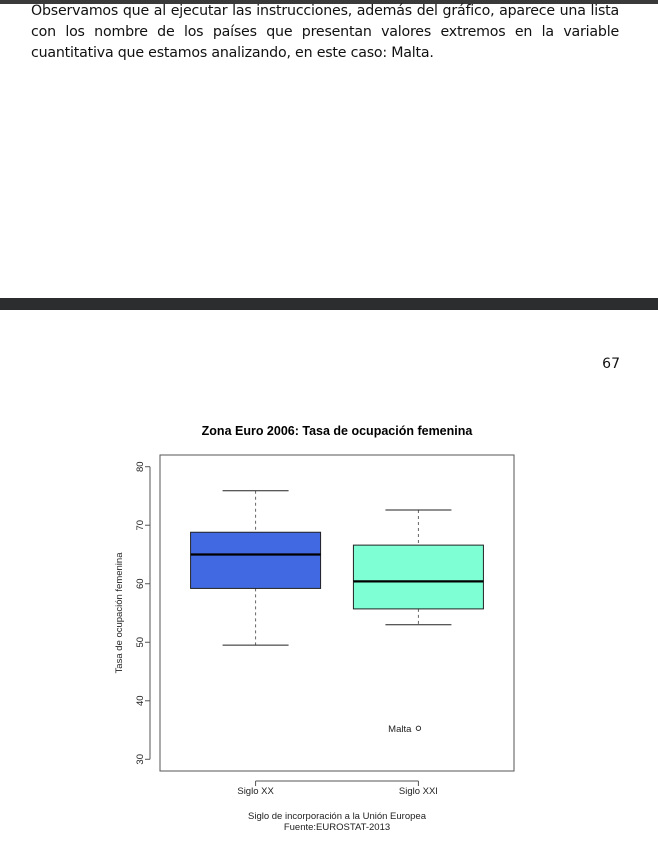  What do you see at coordinates (140, 525) in the screenshot?
I see `y-tick-label: 70` at bounding box center [140, 525].